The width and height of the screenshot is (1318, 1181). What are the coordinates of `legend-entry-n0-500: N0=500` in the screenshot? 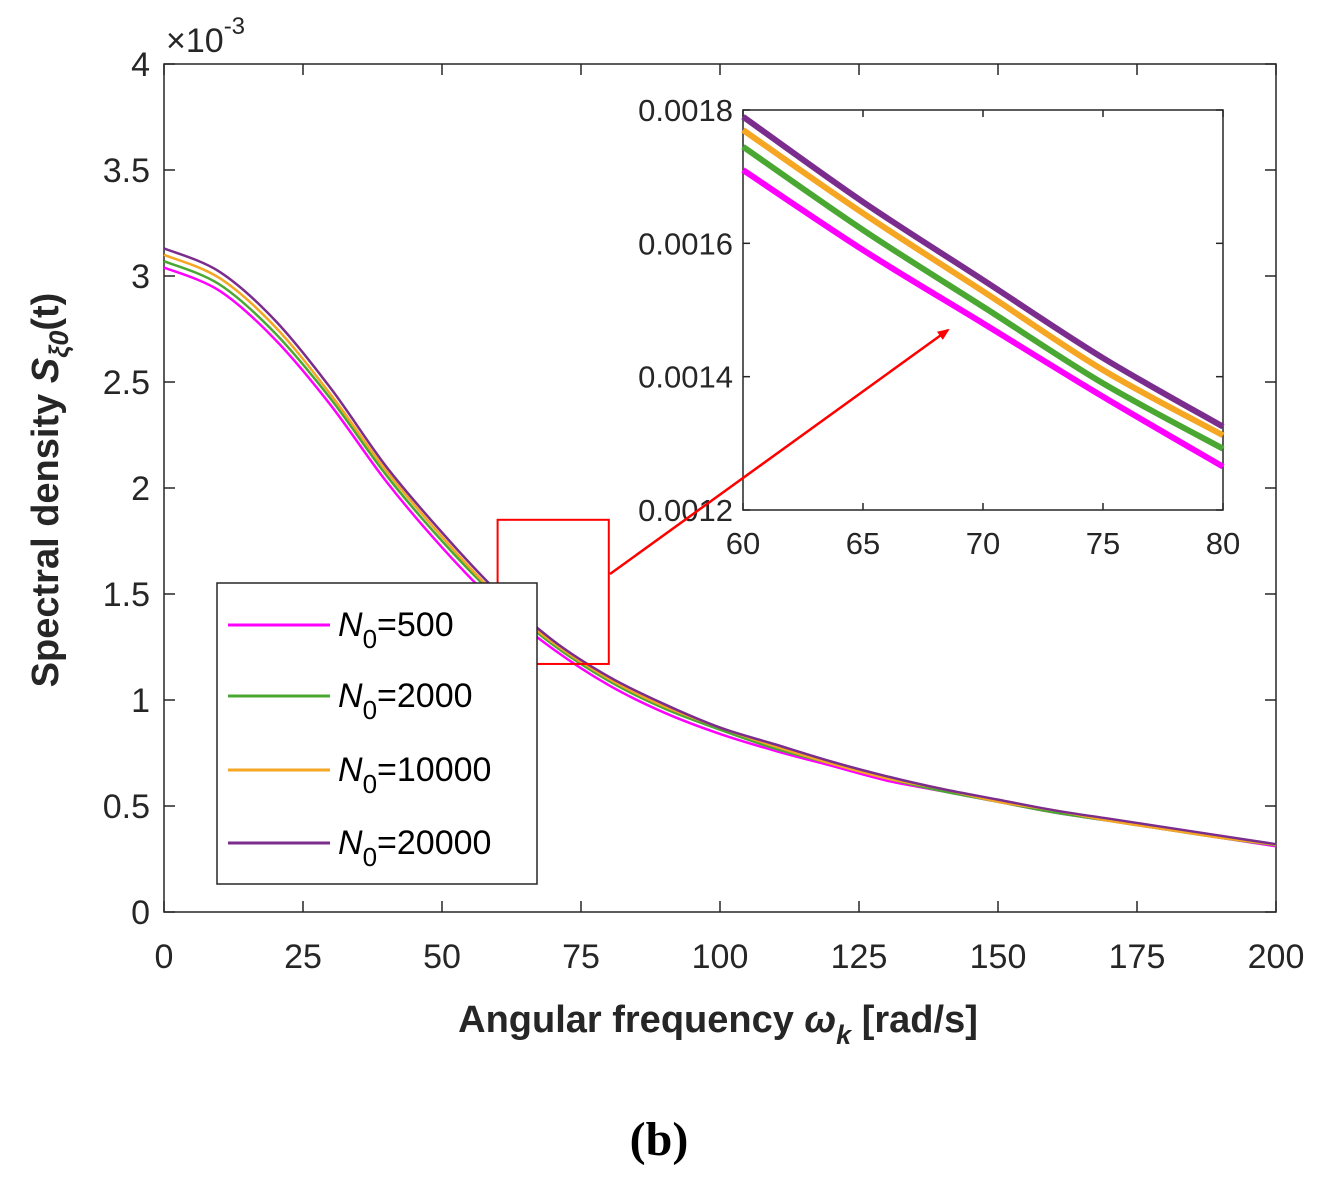 It's located at (341, 630).